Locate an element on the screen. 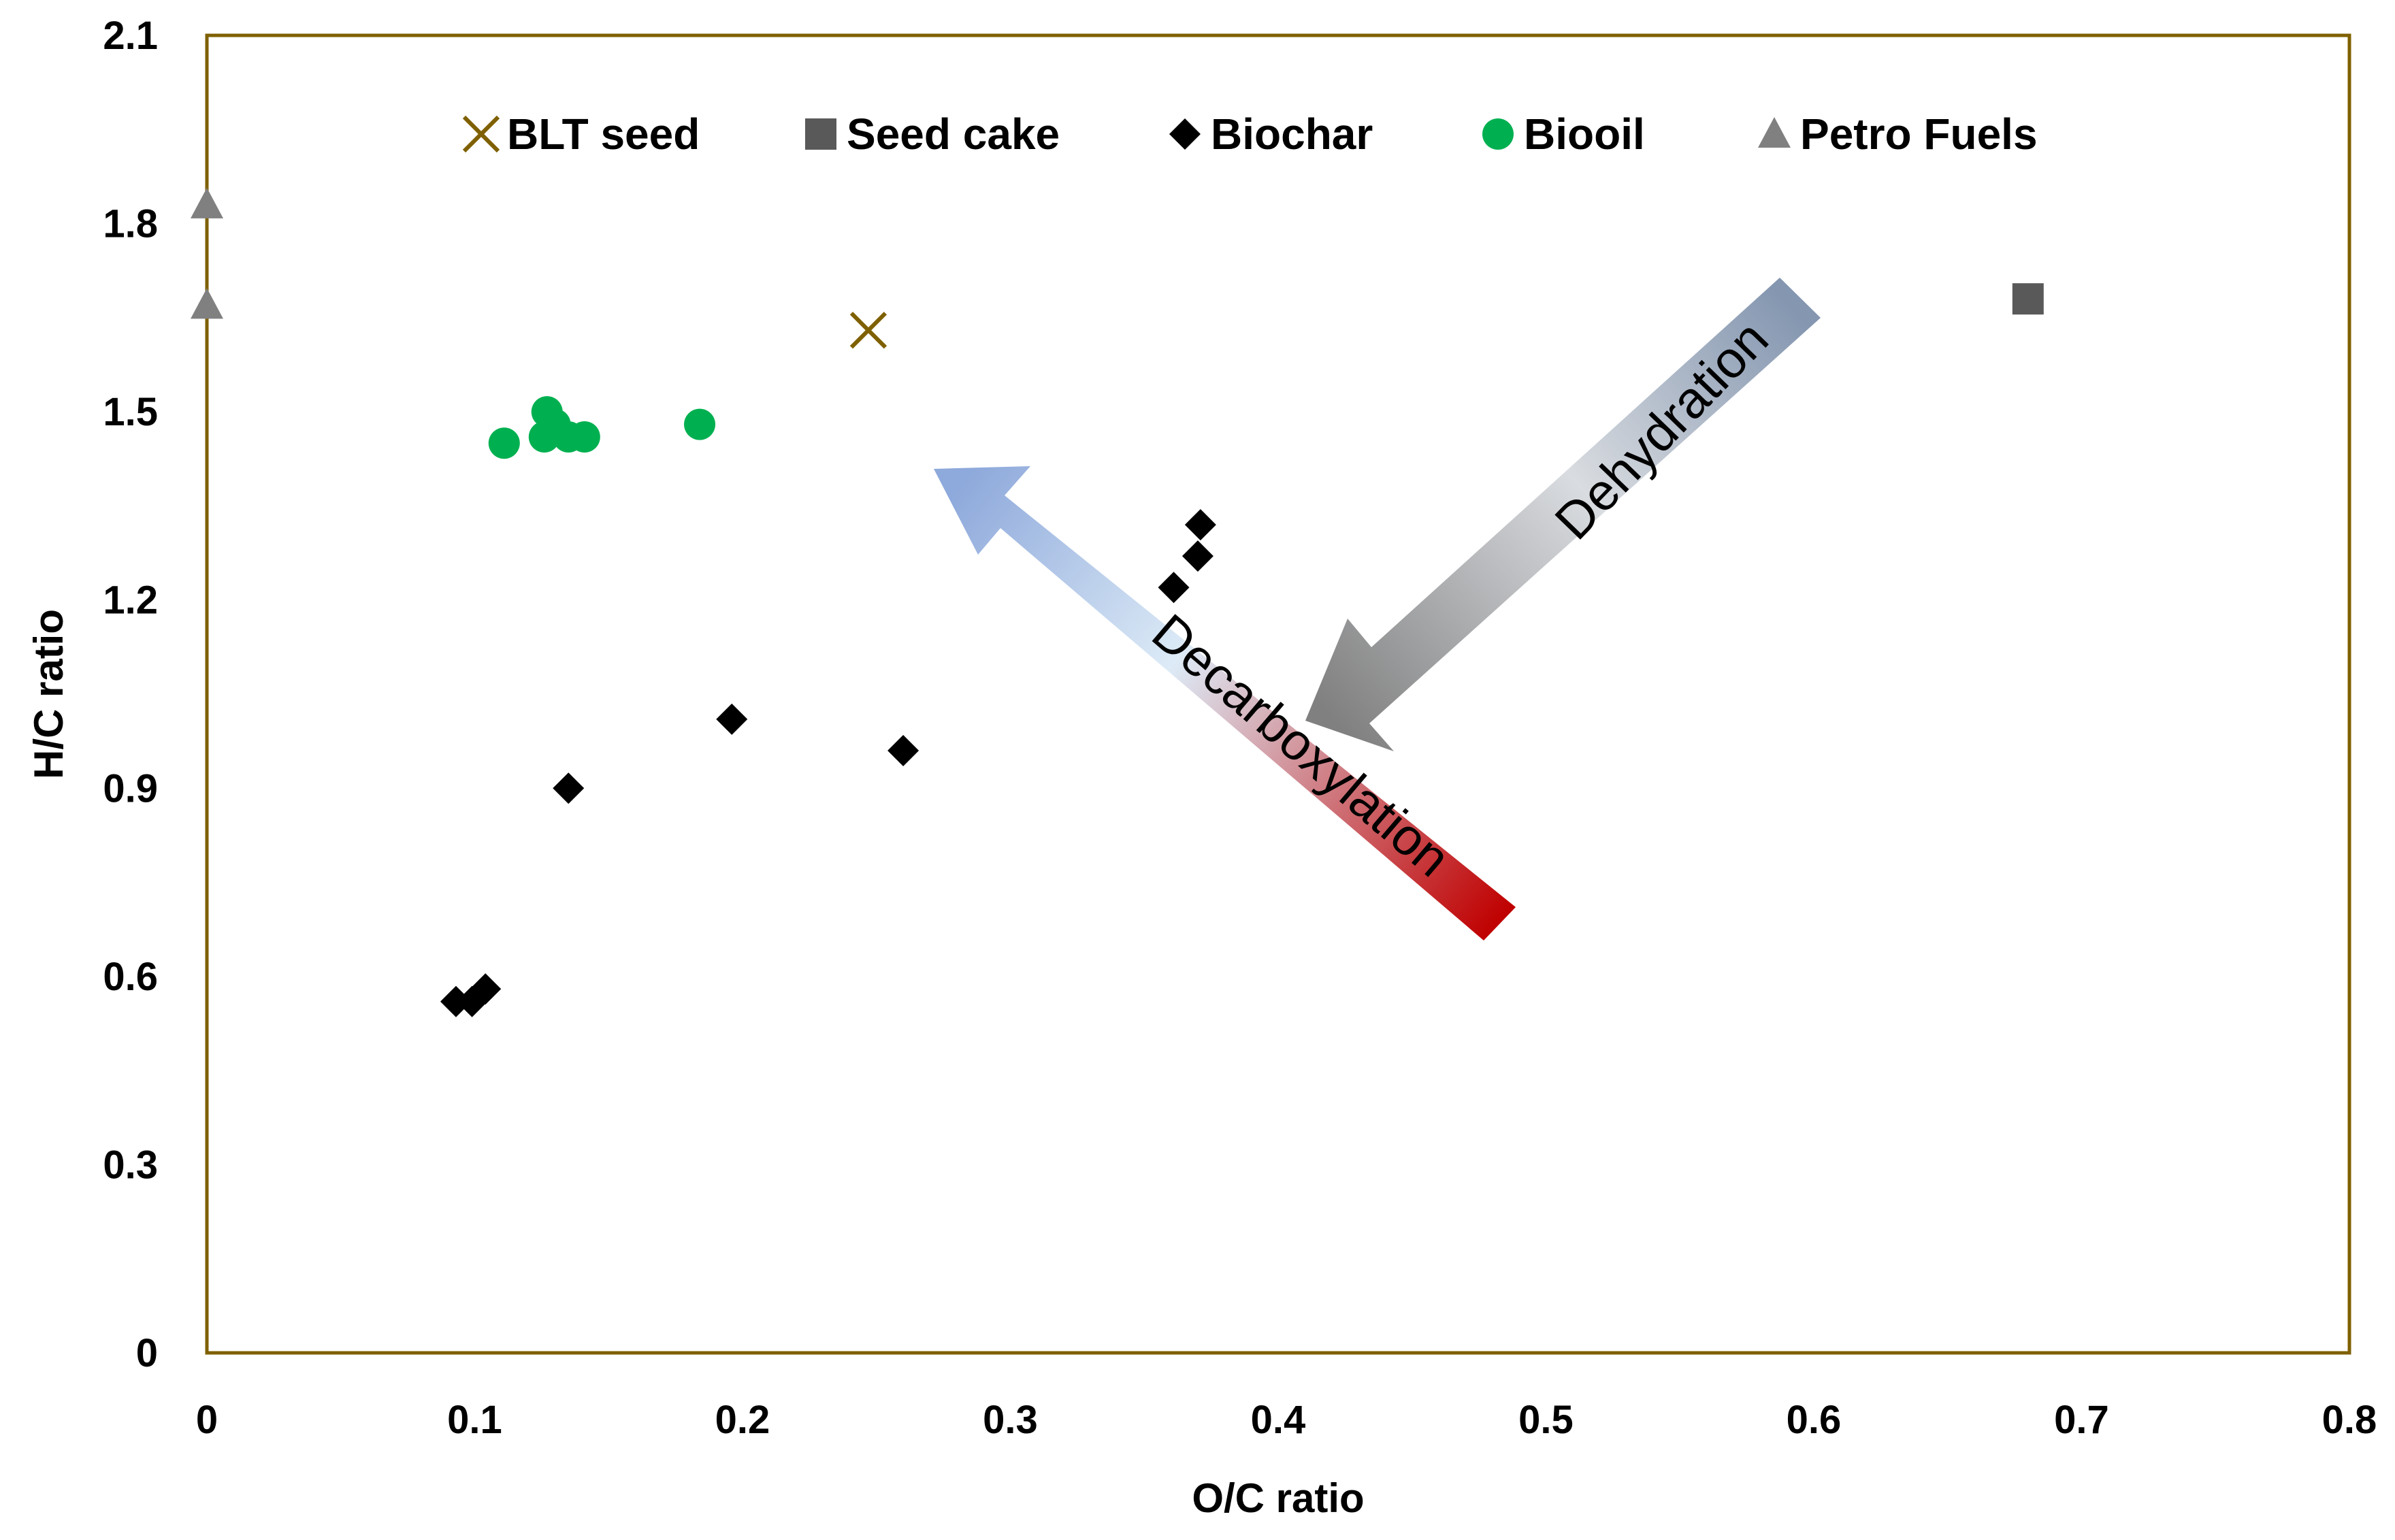  legend-marker-biochar is located at coordinates (1185, 134).